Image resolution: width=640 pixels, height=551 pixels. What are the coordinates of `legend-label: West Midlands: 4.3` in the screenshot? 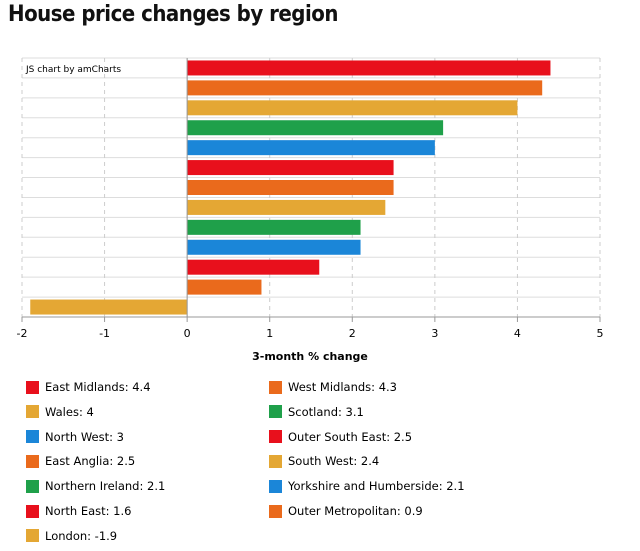 It's located at (342, 387).